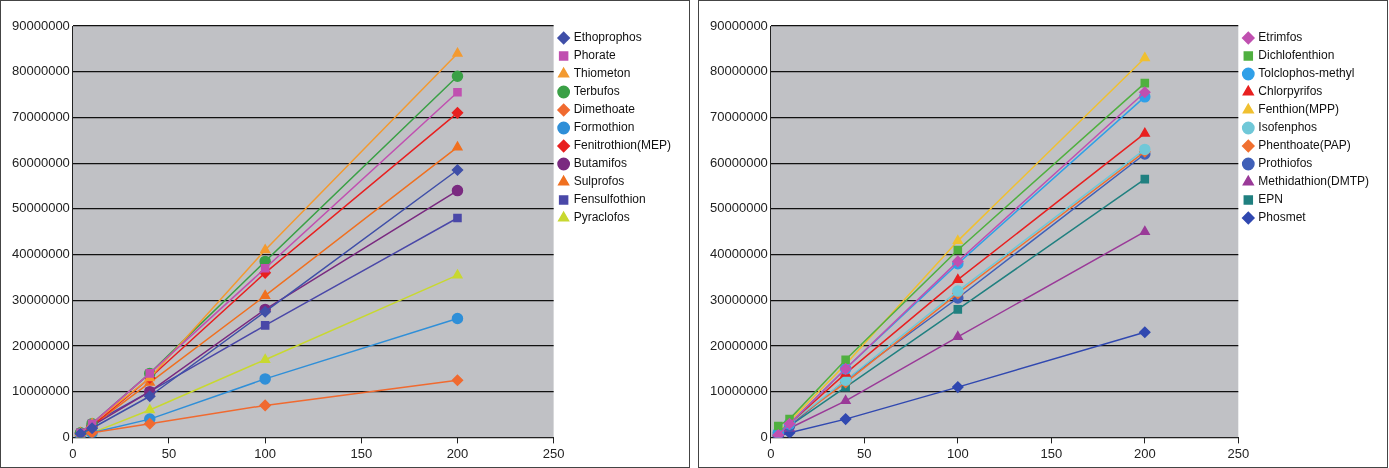 The image size is (1389, 468). Describe the element at coordinates (1288, 127) in the screenshot. I see `legend-label: Isofenphos` at that location.